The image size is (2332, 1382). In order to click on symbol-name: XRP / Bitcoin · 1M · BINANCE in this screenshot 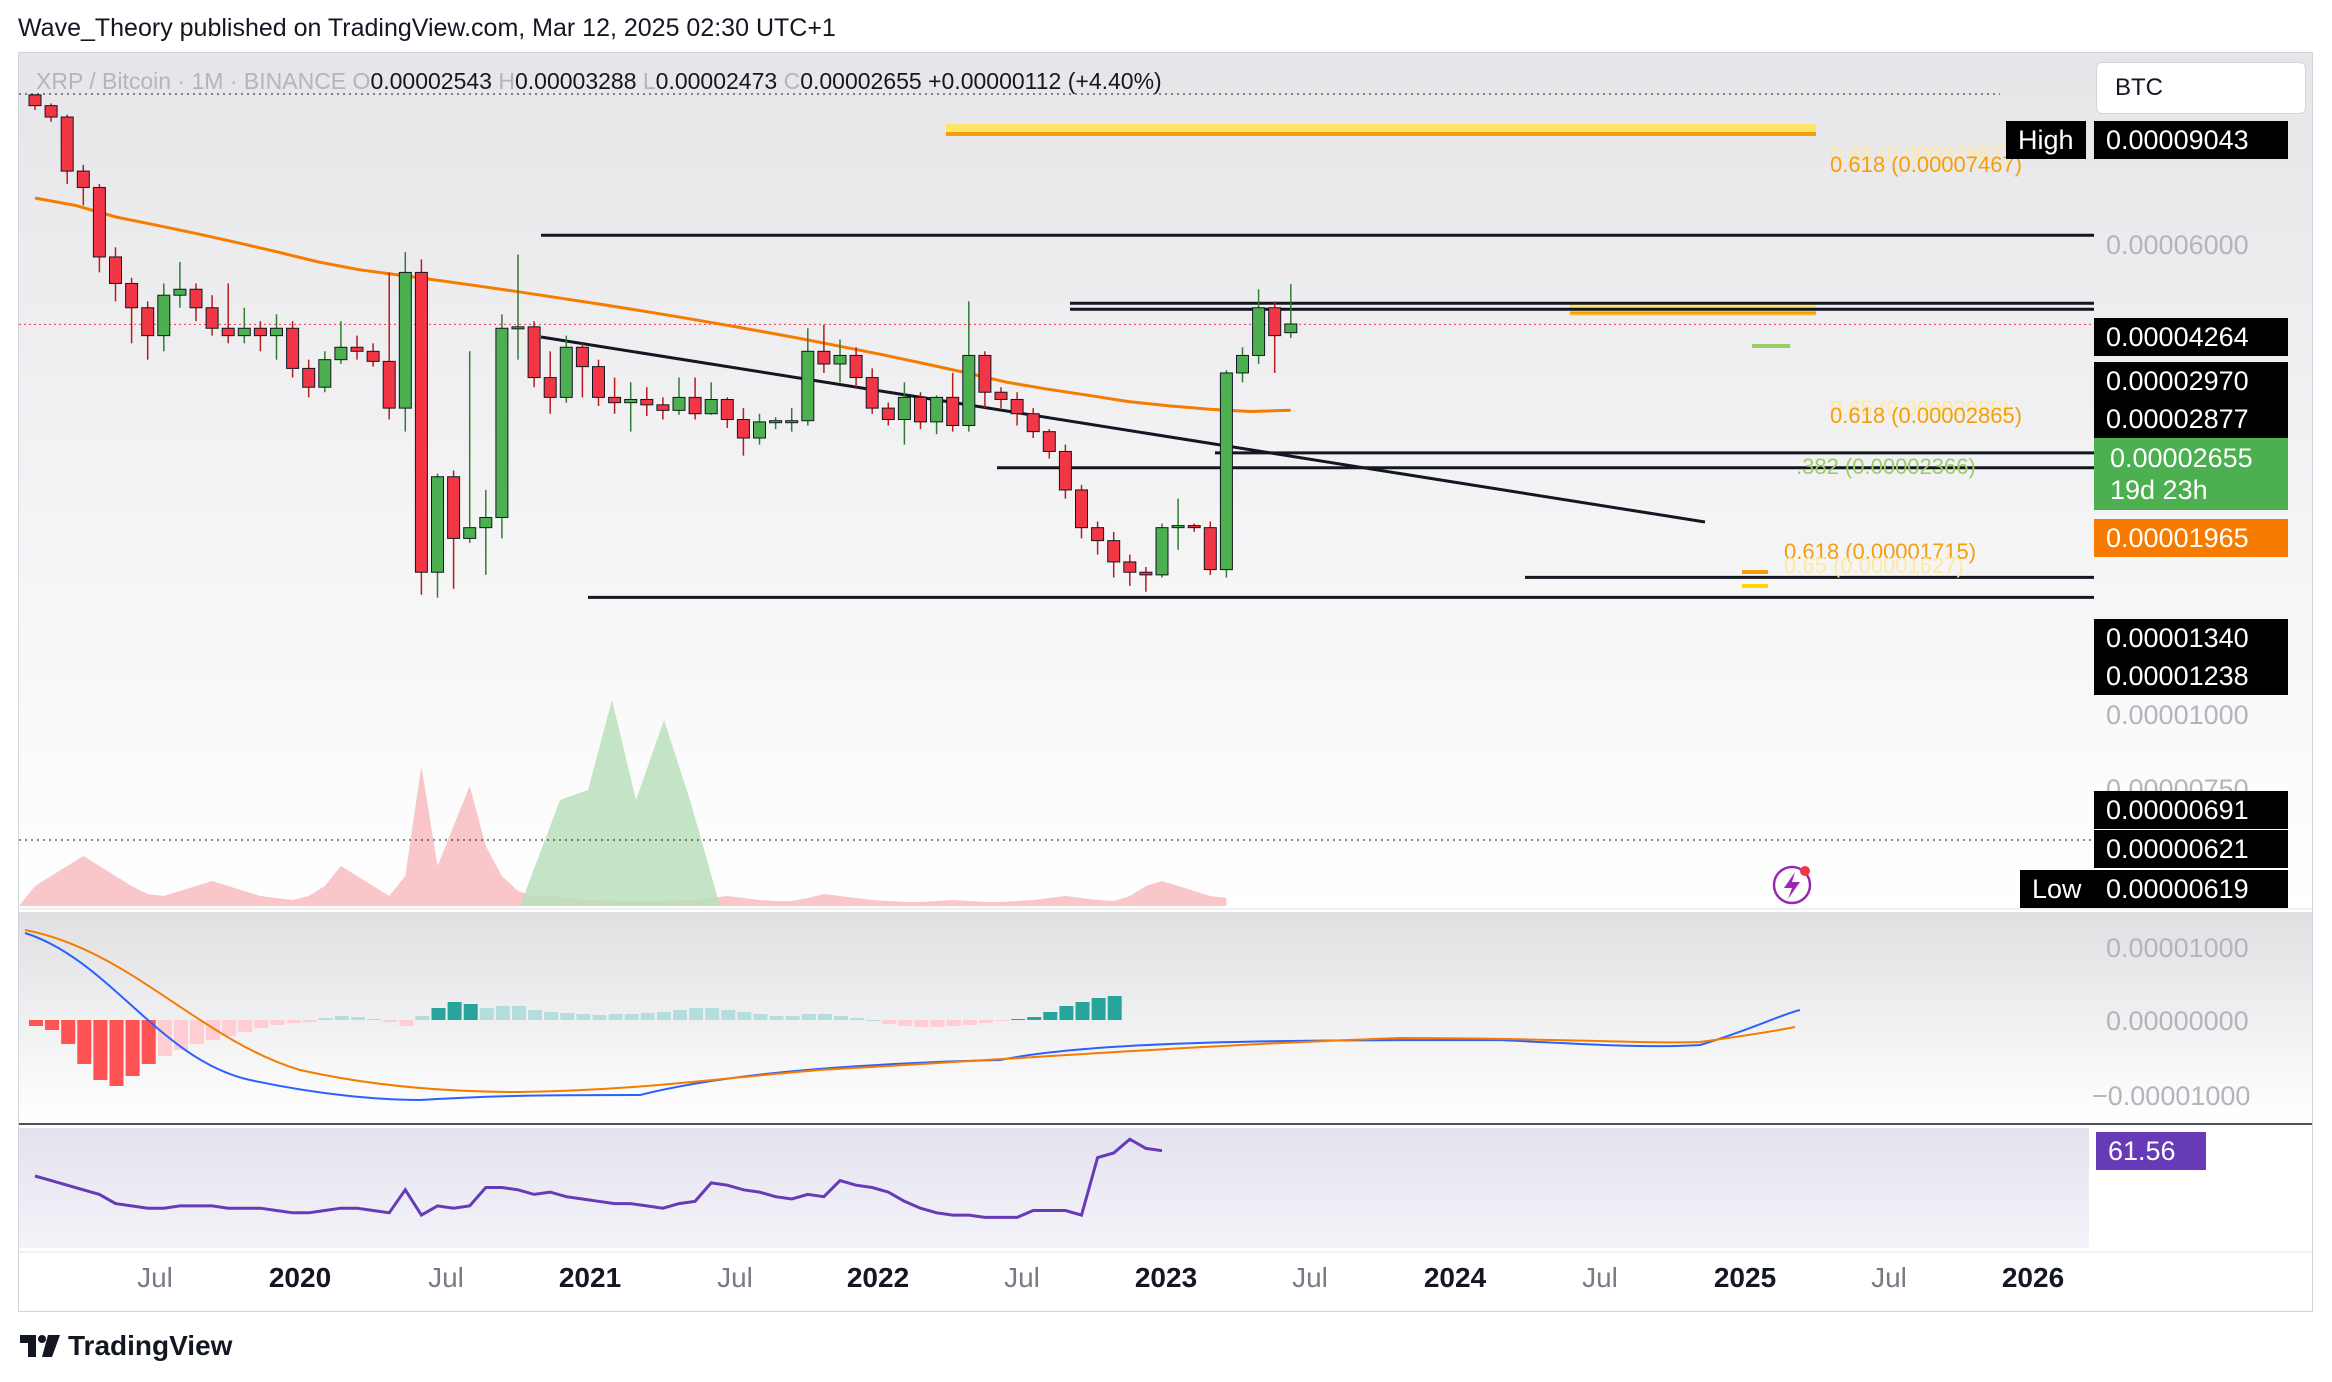, I will do `click(191, 81)`.